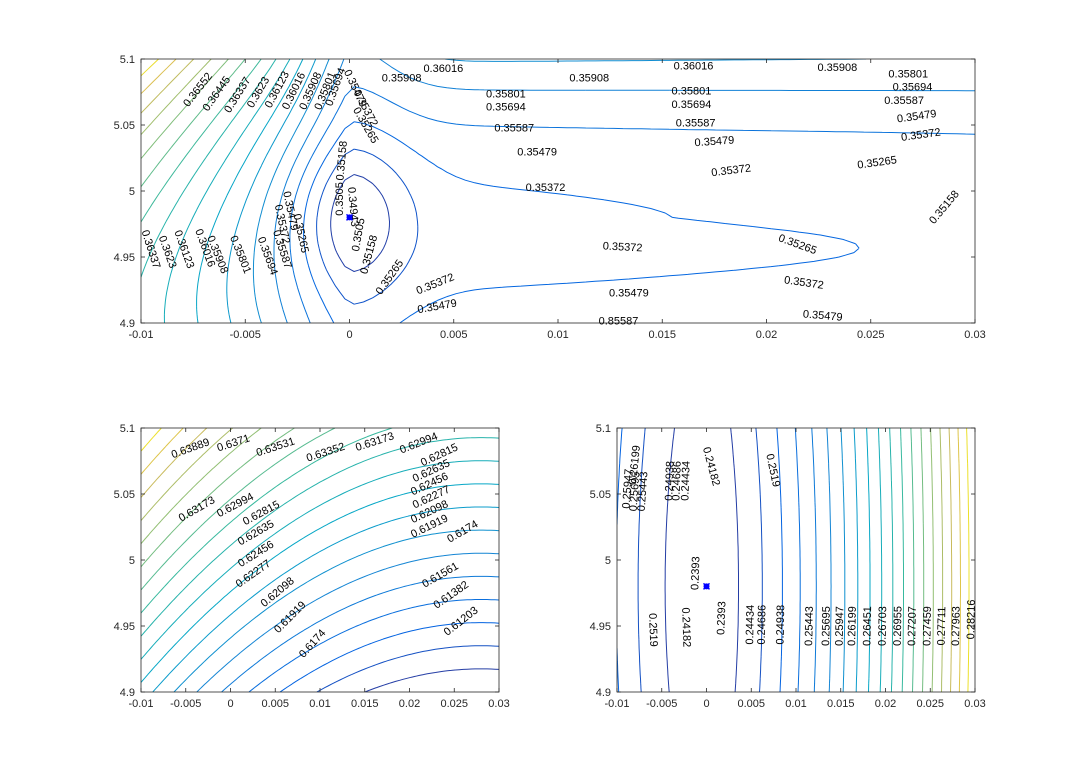 This screenshot has height=778, width=1077. What do you see at coordinates (927, 626) in the screenshot?
I see `contour-label: 0.27459` at bounding box center [927, 626].